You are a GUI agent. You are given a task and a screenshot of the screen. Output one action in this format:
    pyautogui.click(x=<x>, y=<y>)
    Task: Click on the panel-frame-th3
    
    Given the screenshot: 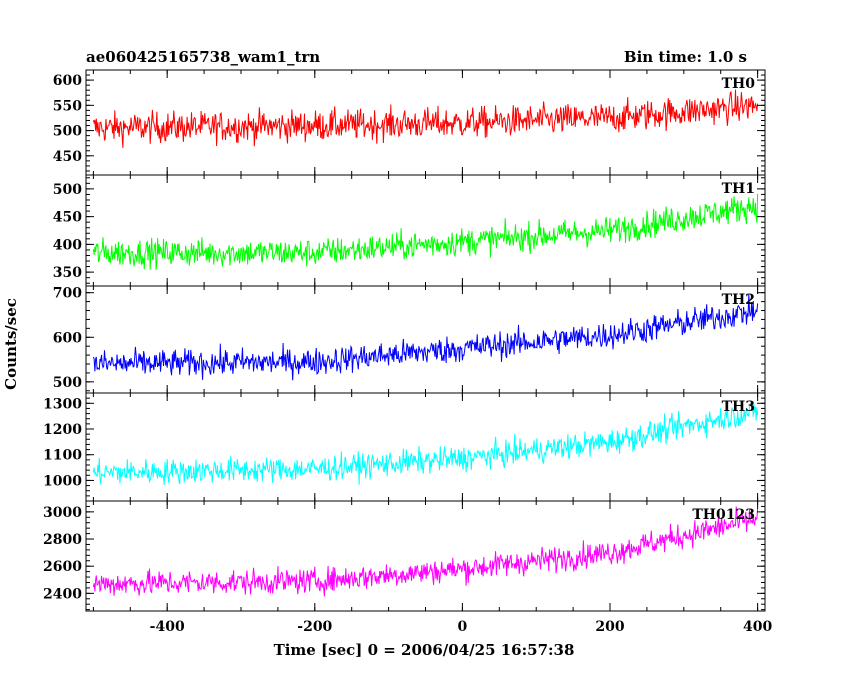 What is the action you would take?
    pyautogui.click(x=425, y=447)
    